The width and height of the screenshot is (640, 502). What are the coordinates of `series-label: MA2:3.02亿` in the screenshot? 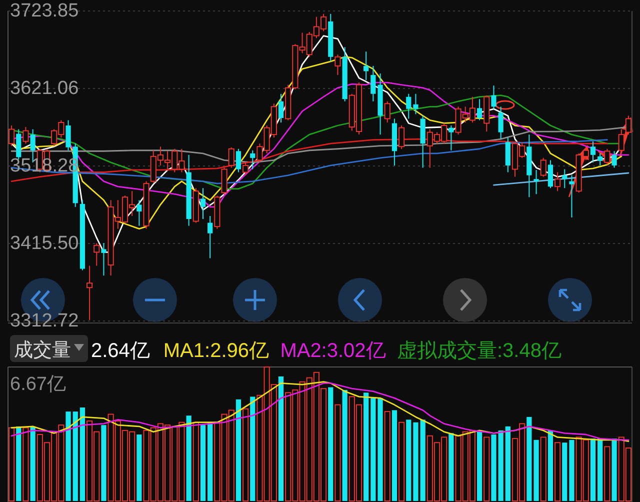 It's located at (333, 351).